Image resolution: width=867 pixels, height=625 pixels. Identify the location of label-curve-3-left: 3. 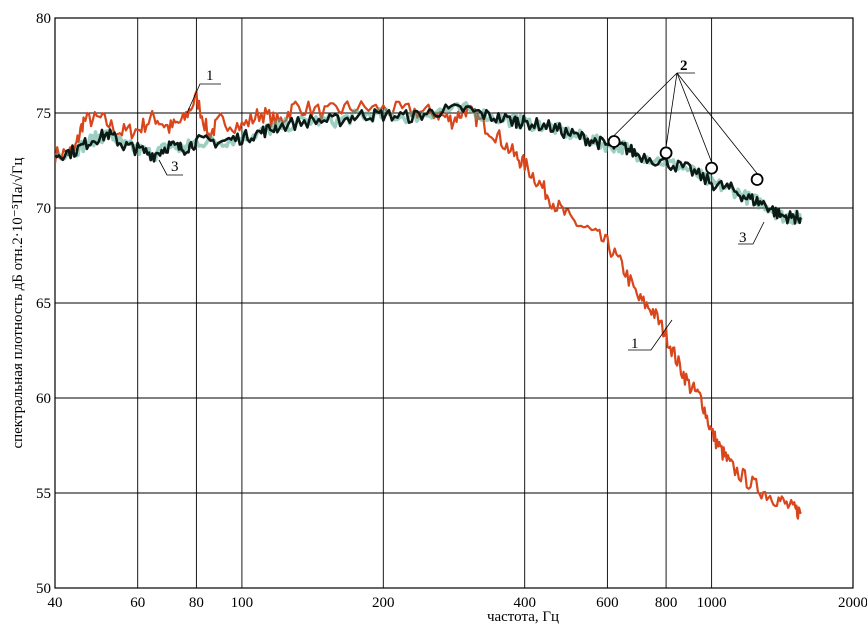
(175, 167).